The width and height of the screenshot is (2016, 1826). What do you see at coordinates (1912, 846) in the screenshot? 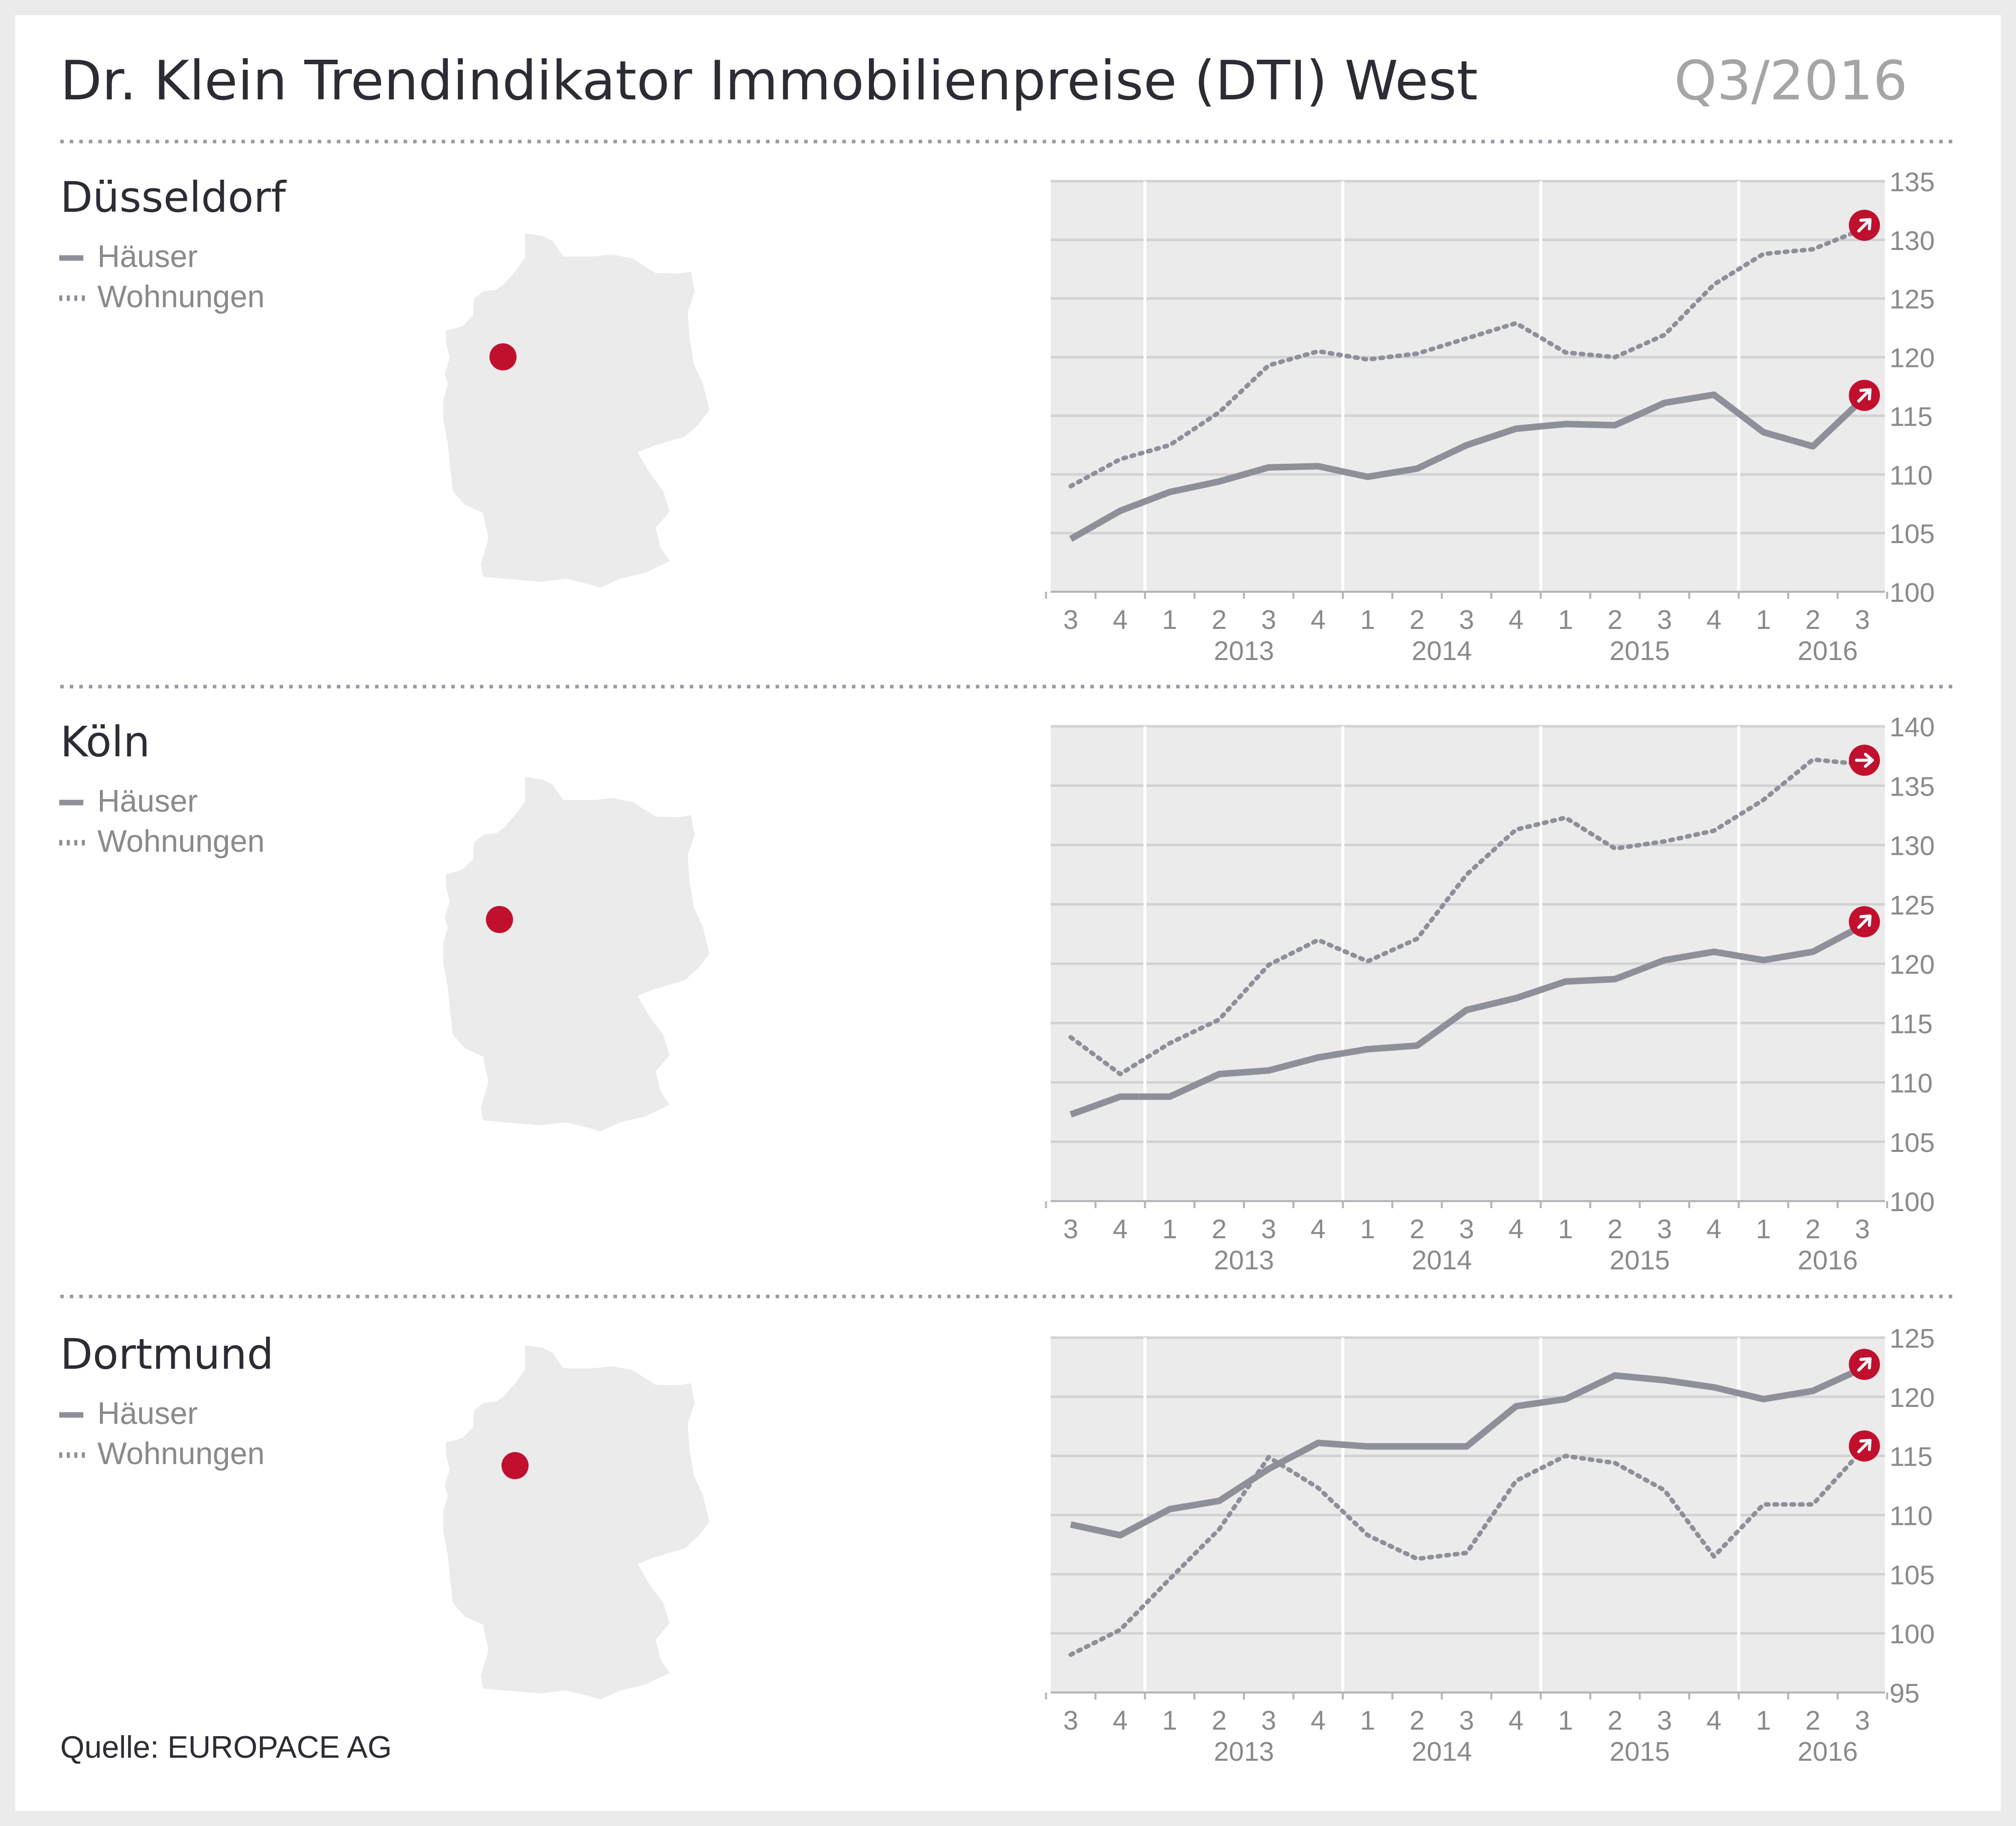
I see `y-tick-label: 130` at bounding box center [1912, 846].